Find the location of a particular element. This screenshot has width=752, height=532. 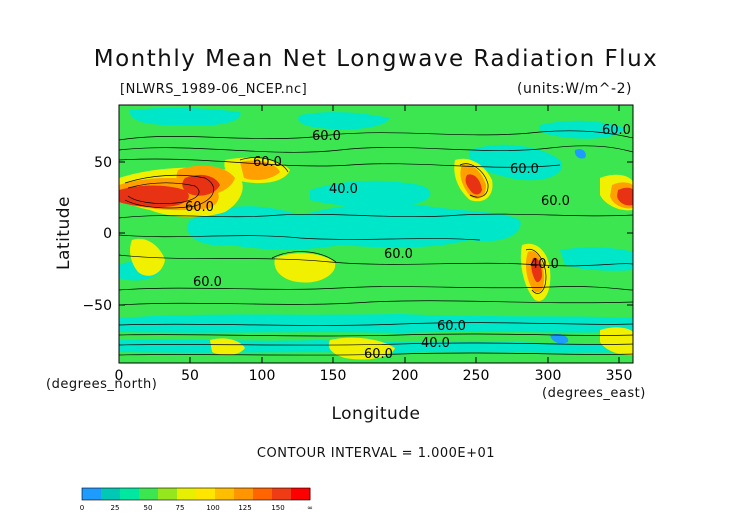

colorbar-swatches is located at coordinates (196, 494).